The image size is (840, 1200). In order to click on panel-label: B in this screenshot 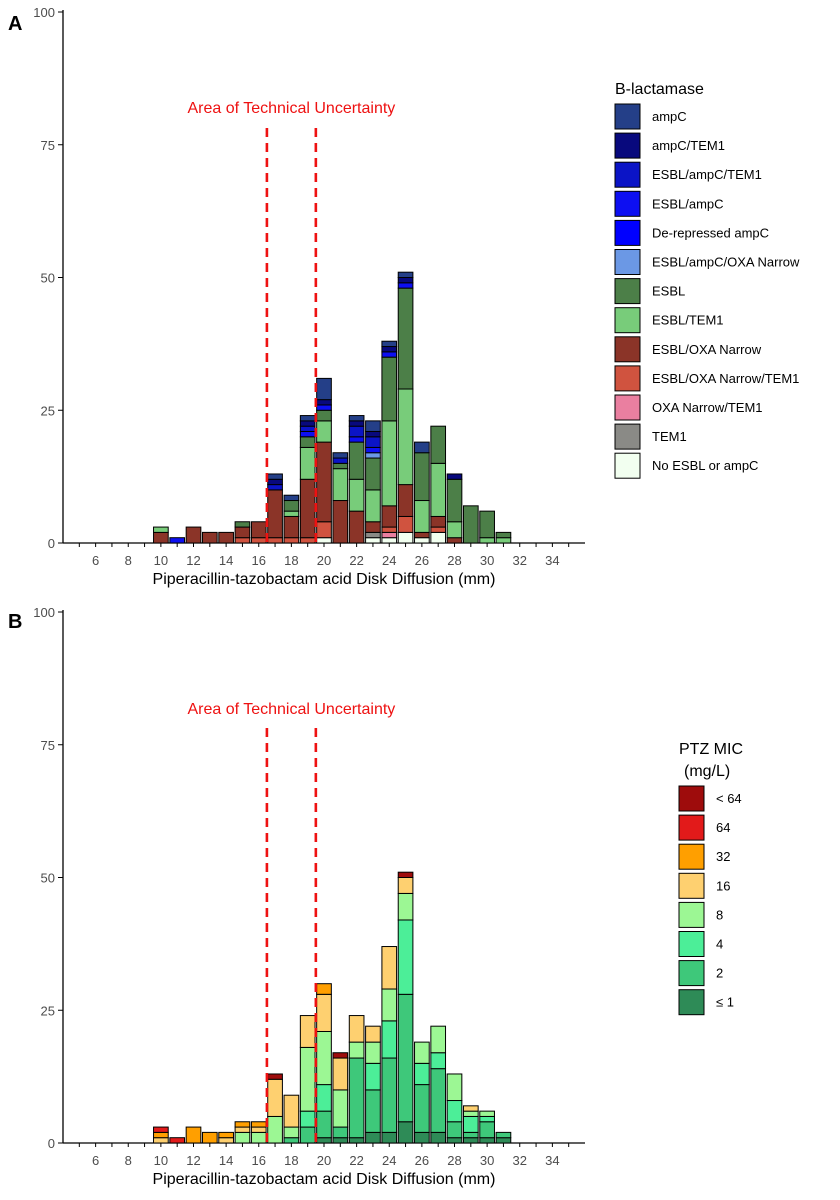, I will do `click(15, 622)`.